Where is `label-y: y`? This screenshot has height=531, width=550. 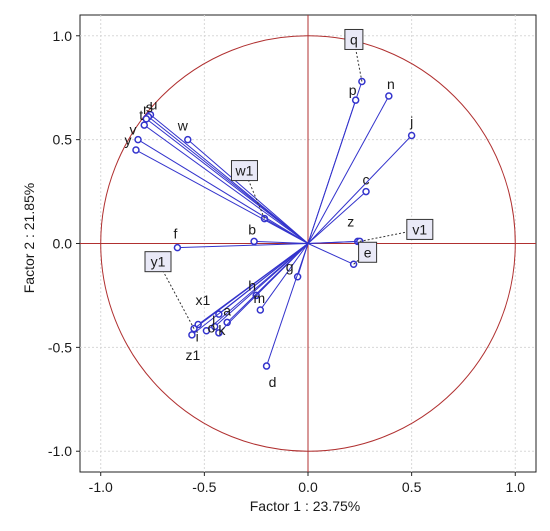 label-y: y is located at coordinates (127, 140).